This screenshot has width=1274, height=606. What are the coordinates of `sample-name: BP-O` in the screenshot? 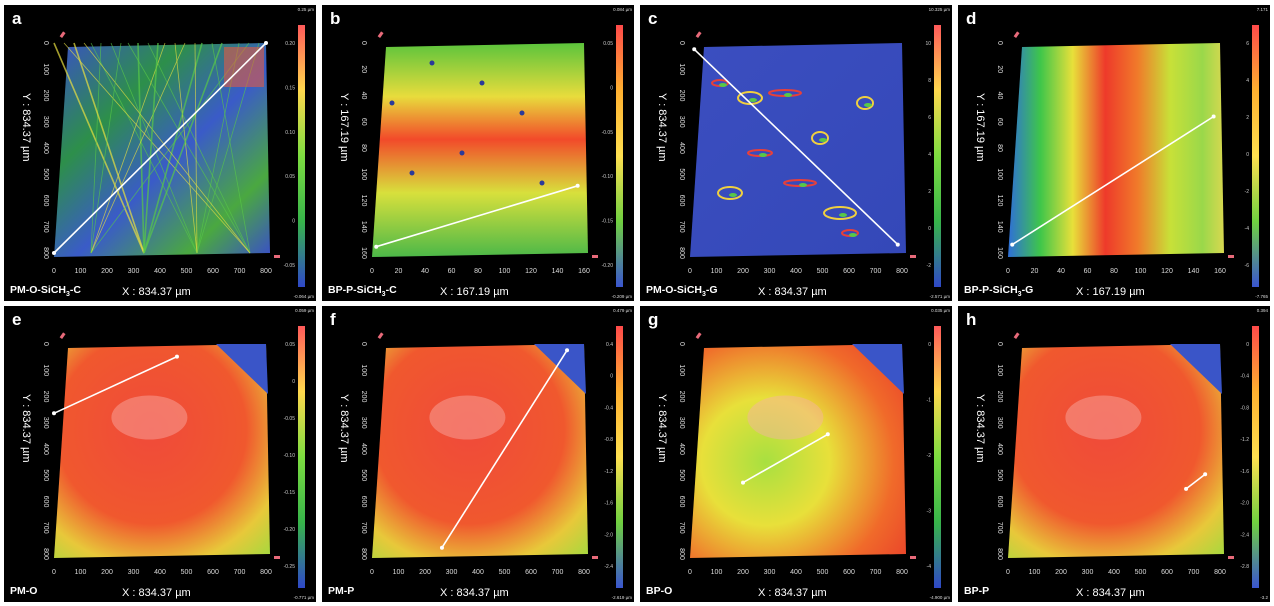 It's located at (659, 590).